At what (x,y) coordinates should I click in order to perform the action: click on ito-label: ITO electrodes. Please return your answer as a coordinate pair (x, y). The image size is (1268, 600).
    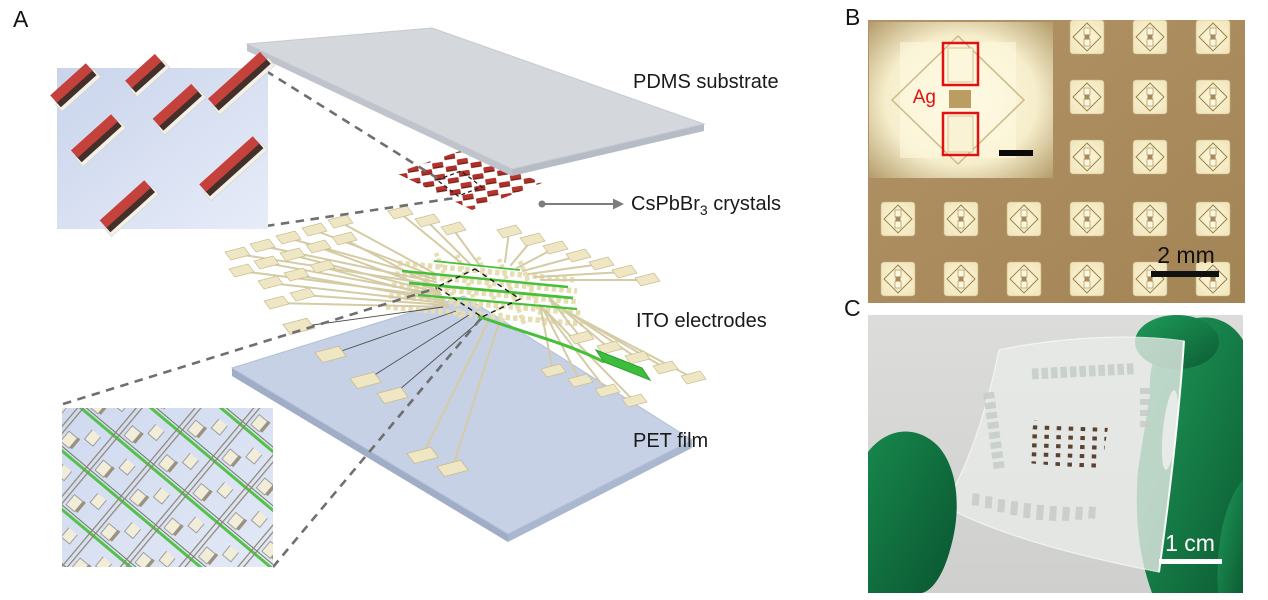
    Looking at the image, I should click on (701, 321).